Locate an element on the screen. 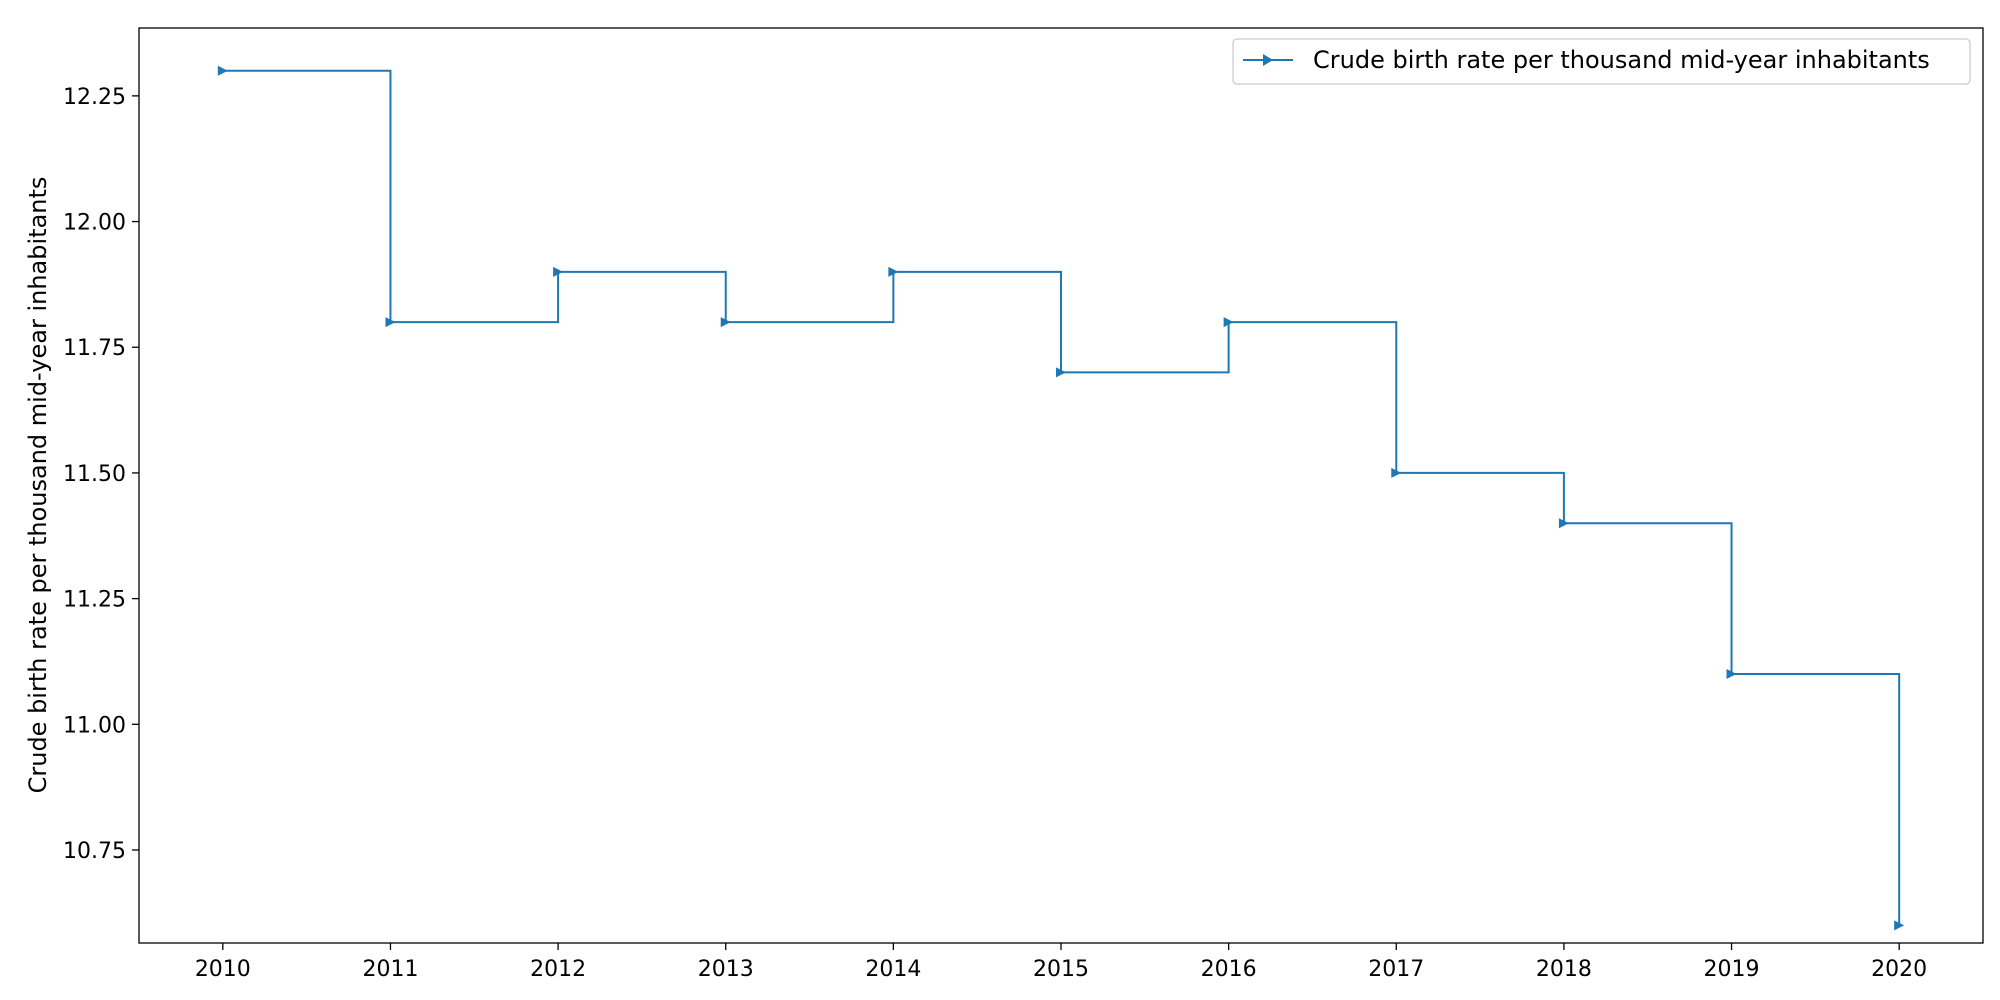  x-tick-label: 2012 is located at coordinates (558, 969).